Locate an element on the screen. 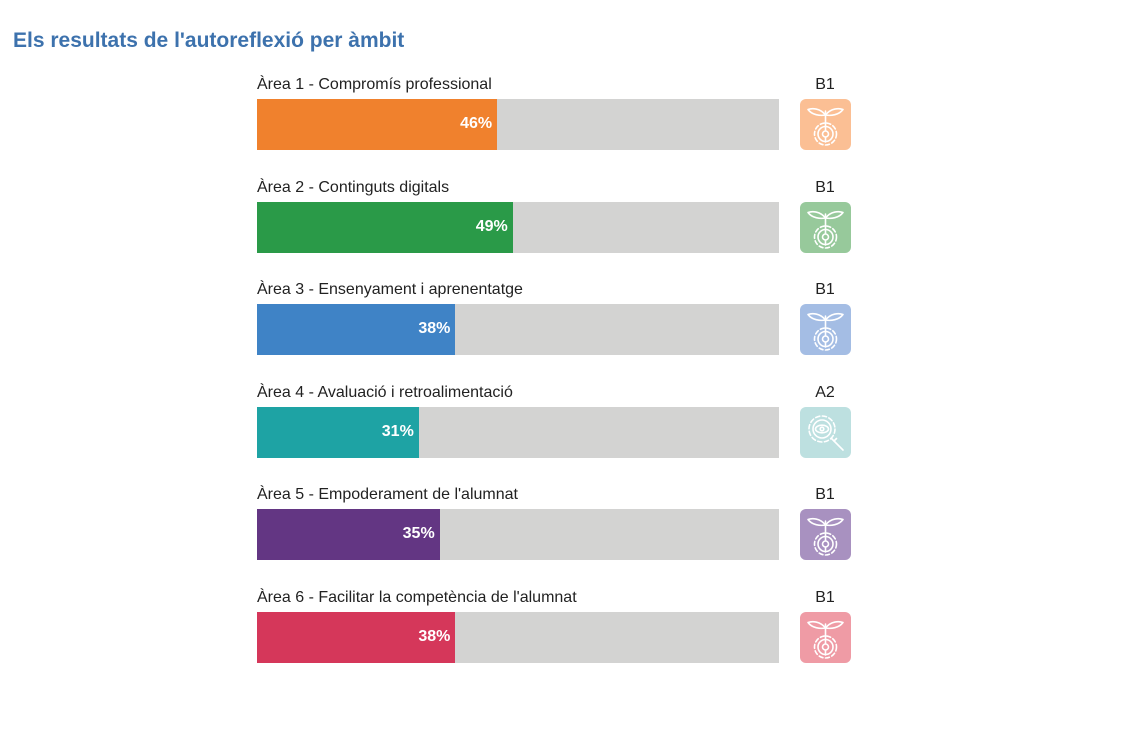  progress-bar-track: 46% is located at coordinates (518, 124).